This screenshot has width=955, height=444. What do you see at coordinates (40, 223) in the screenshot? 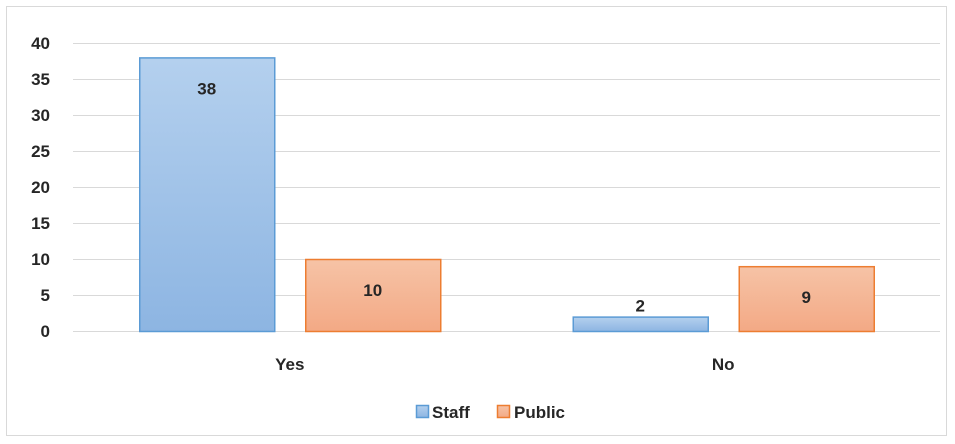
I see `y-tick-label: 15` at bounding box center [40, 223].